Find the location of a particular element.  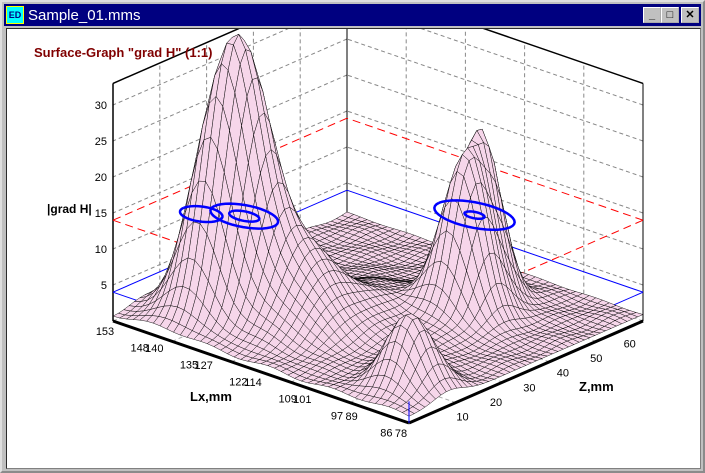

y-tick-label: 10 is located at coordinates (101, 250).